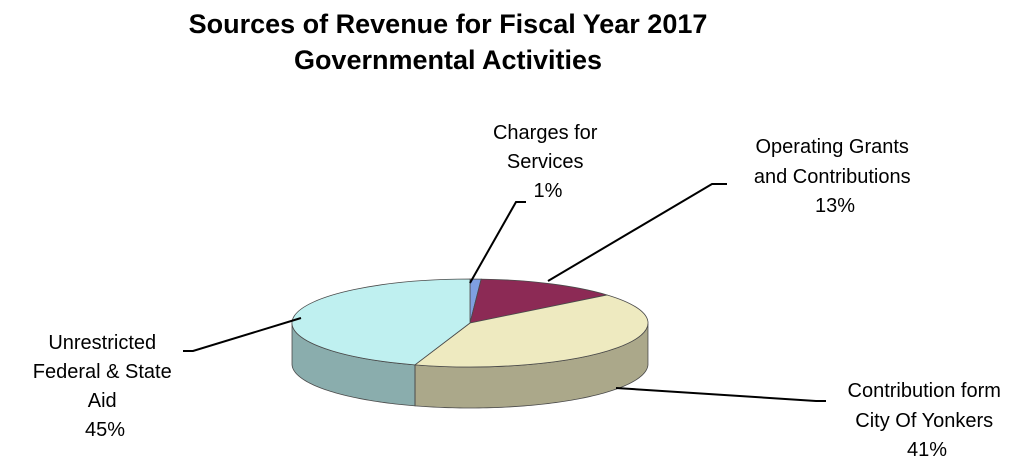 The height and width of the screenshot is (468, 1034). I want to click on pie-slice-operating-grants-and-contributions, so click(538, 301).